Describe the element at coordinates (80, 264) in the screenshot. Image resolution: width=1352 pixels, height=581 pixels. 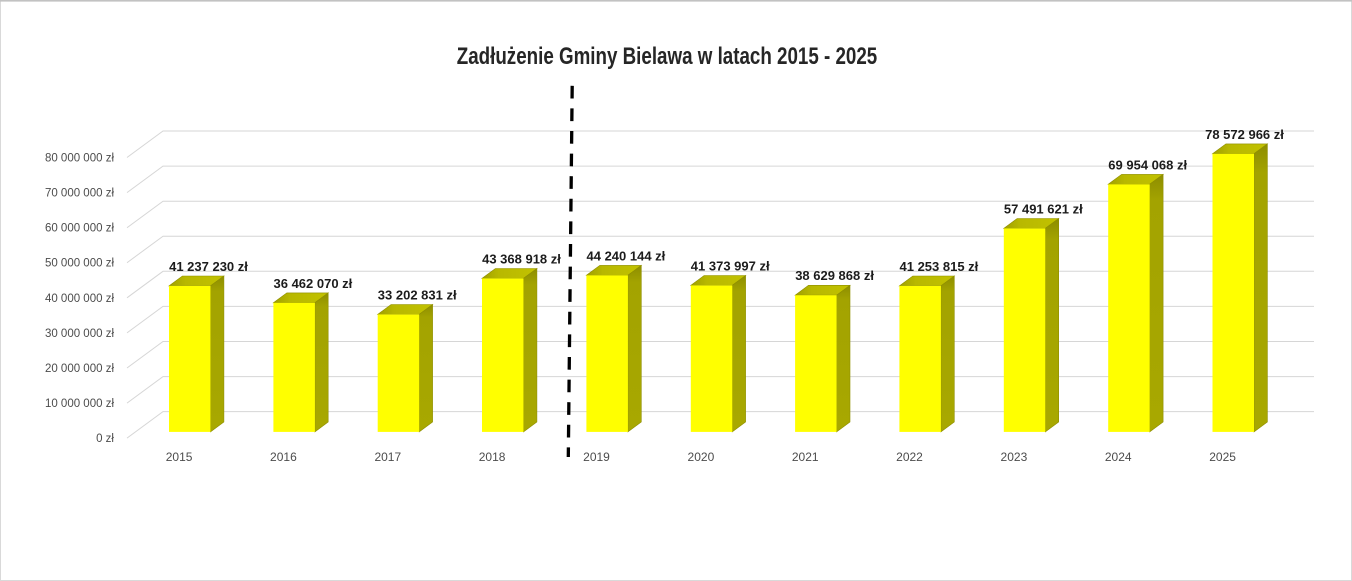
I see `svg-text: 50 000 000 zł` at that location.